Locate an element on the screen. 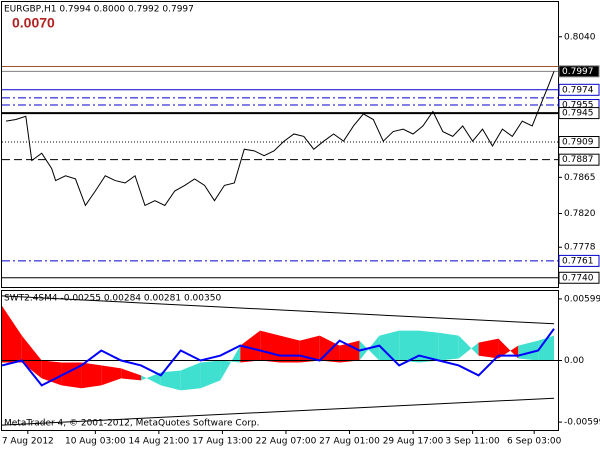 This screenshot has width=600, height=450. x-tick-label: 6 Sep 03:00 is located at coordinates (534, 442).